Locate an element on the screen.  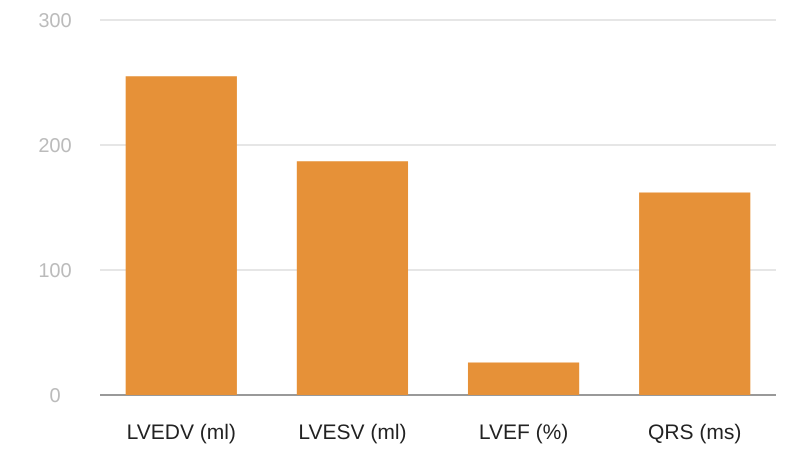
y-tick-label: 0 is located at coordinates (55, 396).